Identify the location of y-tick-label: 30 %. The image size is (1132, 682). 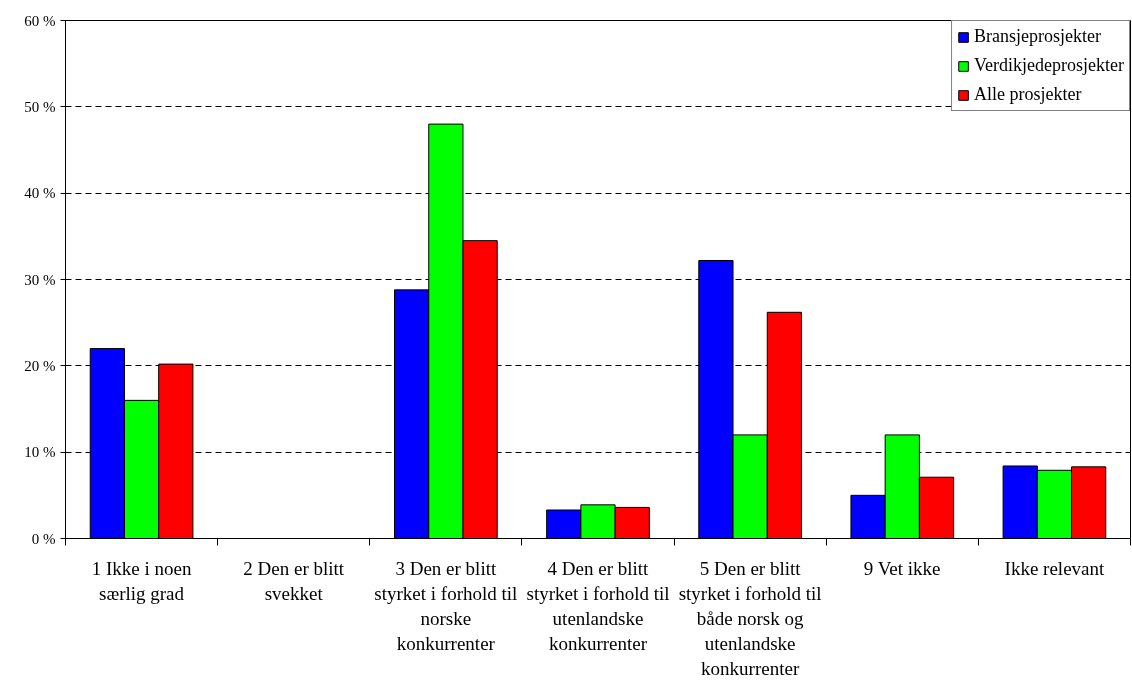
(40, 279).